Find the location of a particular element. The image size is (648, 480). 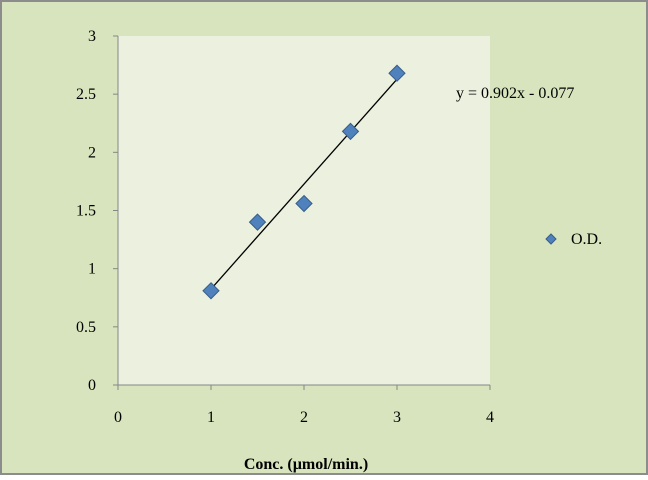

y-tick-label: 2 is located at coordinates (92, 152).